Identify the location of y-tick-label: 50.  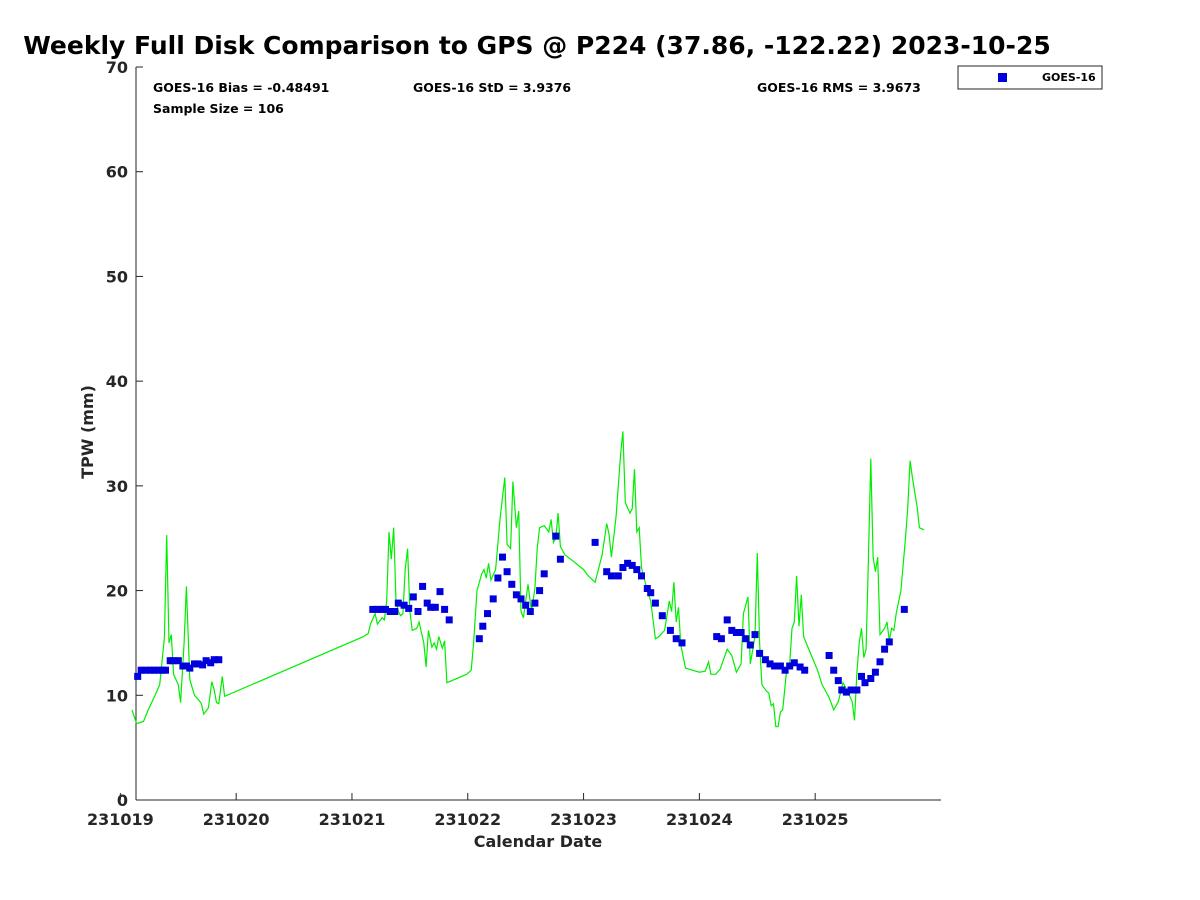
(117, 276).